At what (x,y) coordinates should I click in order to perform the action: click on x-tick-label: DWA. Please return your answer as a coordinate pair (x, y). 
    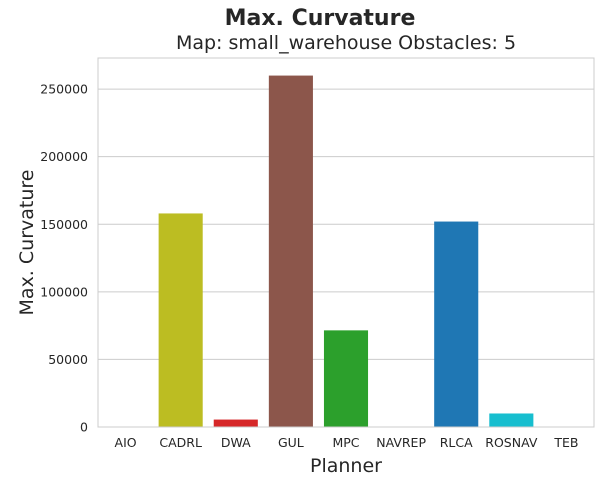
    Looking at the image, I should click on (236, 442).